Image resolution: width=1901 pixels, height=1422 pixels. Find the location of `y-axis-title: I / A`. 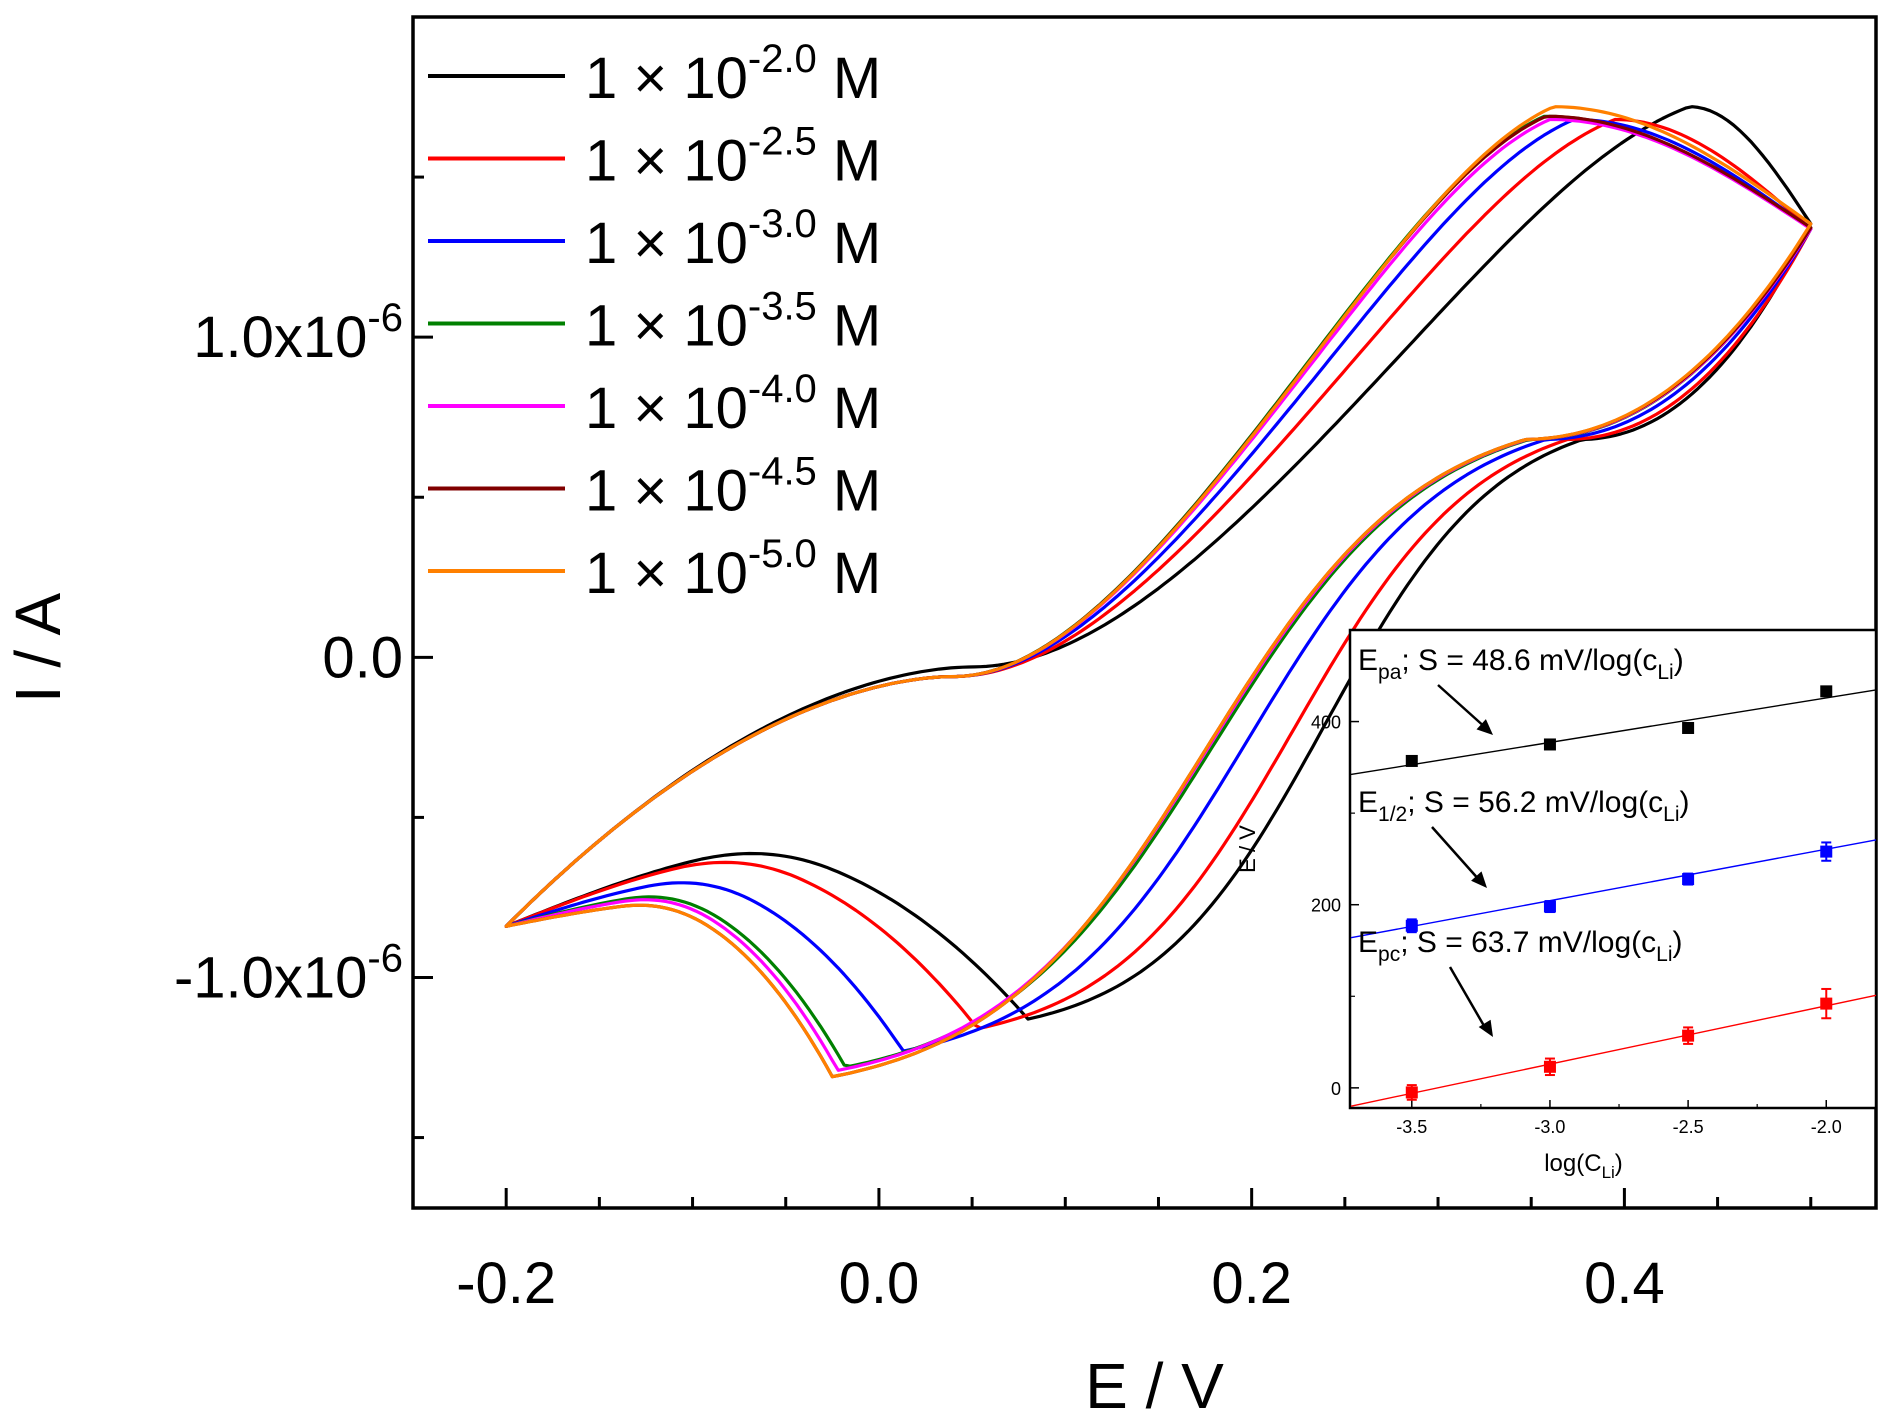

y-axis-title: I / A is located at coordinates (38, 648).